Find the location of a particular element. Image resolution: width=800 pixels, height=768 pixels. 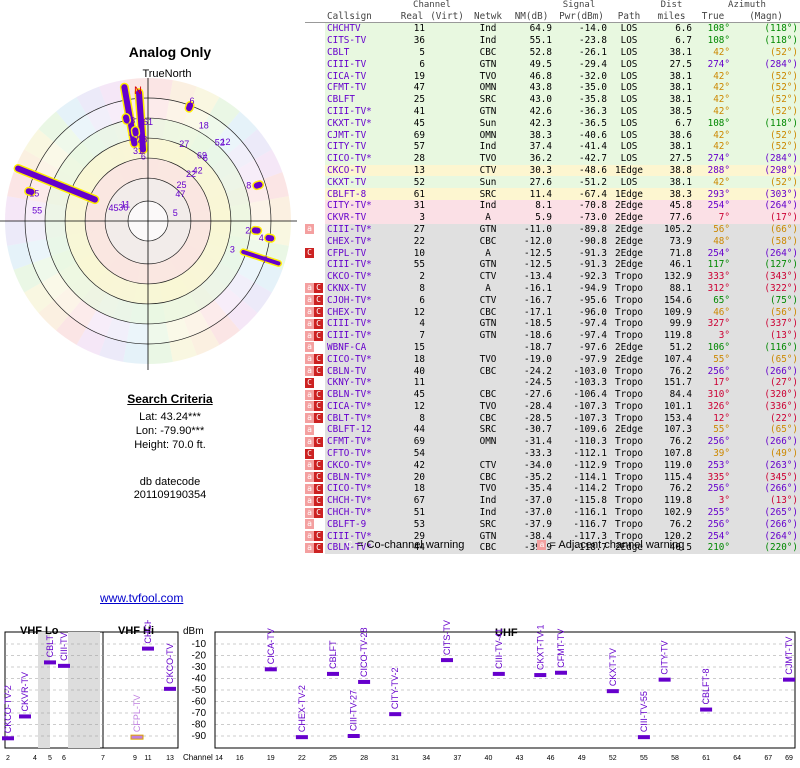

cell-noise-margin: 55.1 is located at coordinates (540, 41).